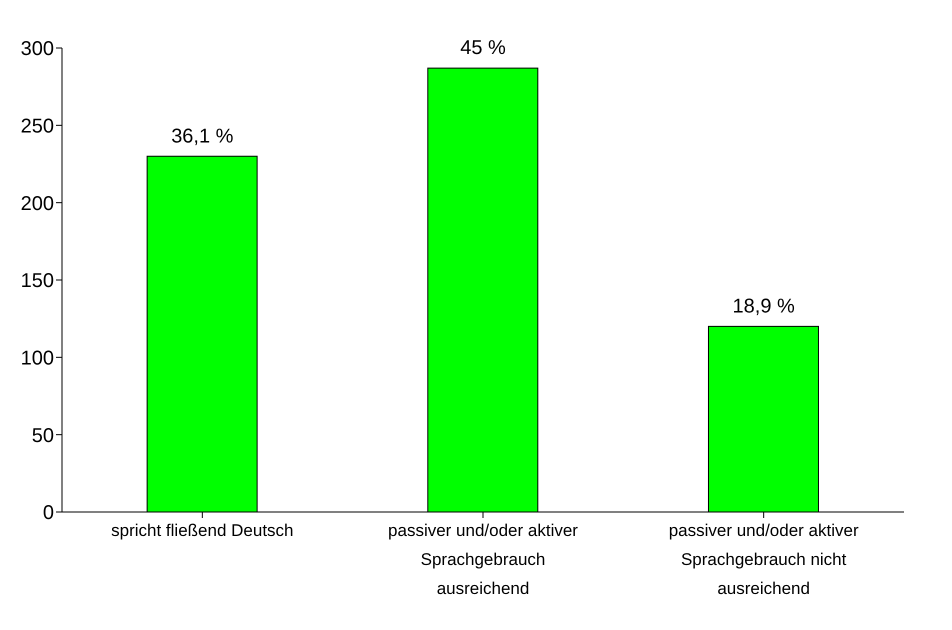 This screenshot has height=630, width=952. What do you see at coordinates (48, 513) in the screenshot?
I see `y-tick-label: 0` at bounding box center [48, 513].